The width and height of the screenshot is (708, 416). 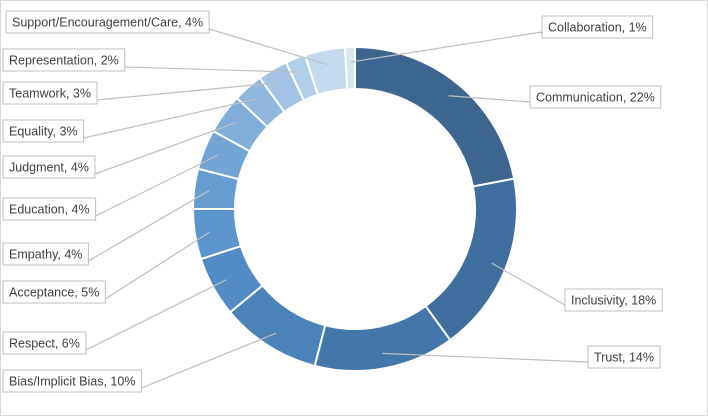 I want to click on slice-inclusivity, so click(x=471, y=259).